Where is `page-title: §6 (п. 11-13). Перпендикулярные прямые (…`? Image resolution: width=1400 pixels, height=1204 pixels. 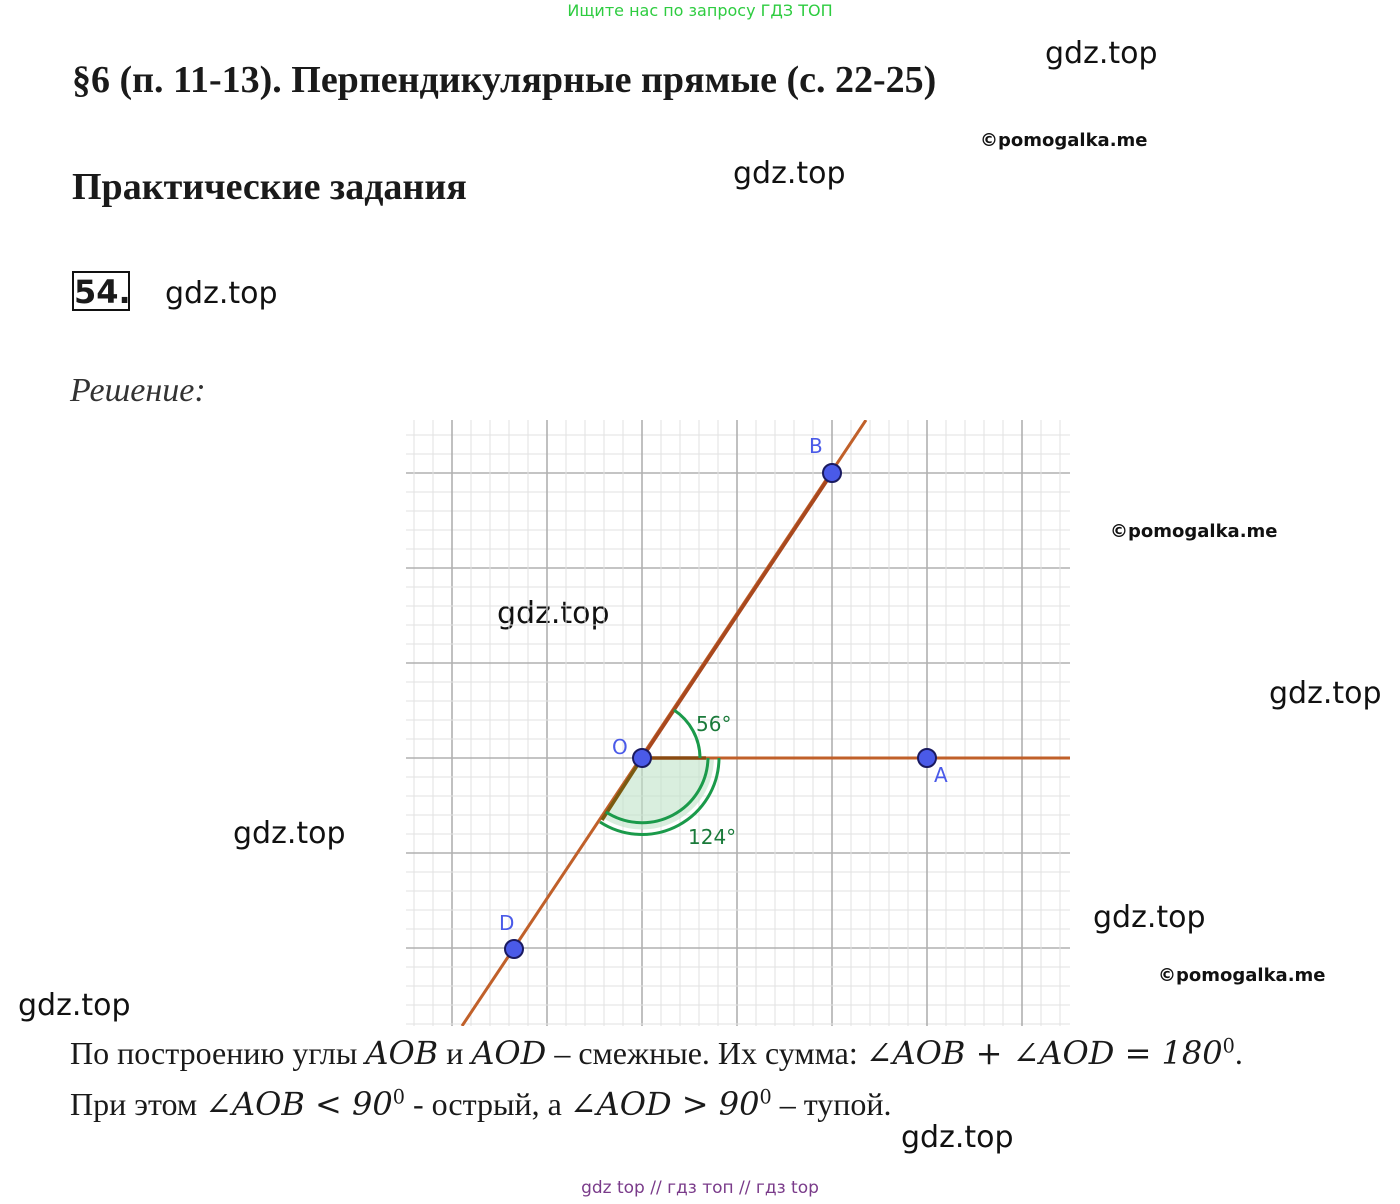
page-title: §6 (п. 11-13). Перпендикулярные прямые (… is located at coordinates (504, 80).